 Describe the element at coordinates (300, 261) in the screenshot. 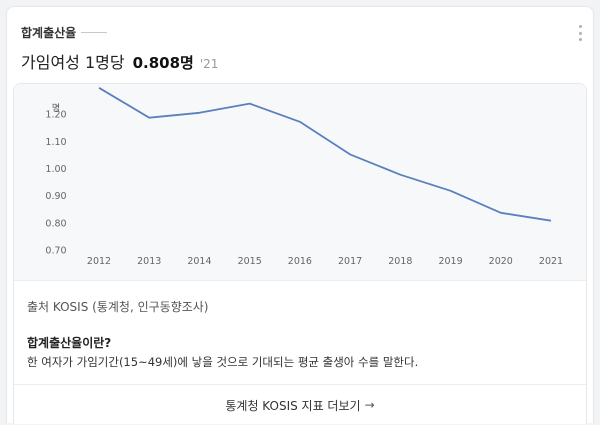

I see `x-tick-label: 2016` at that location.